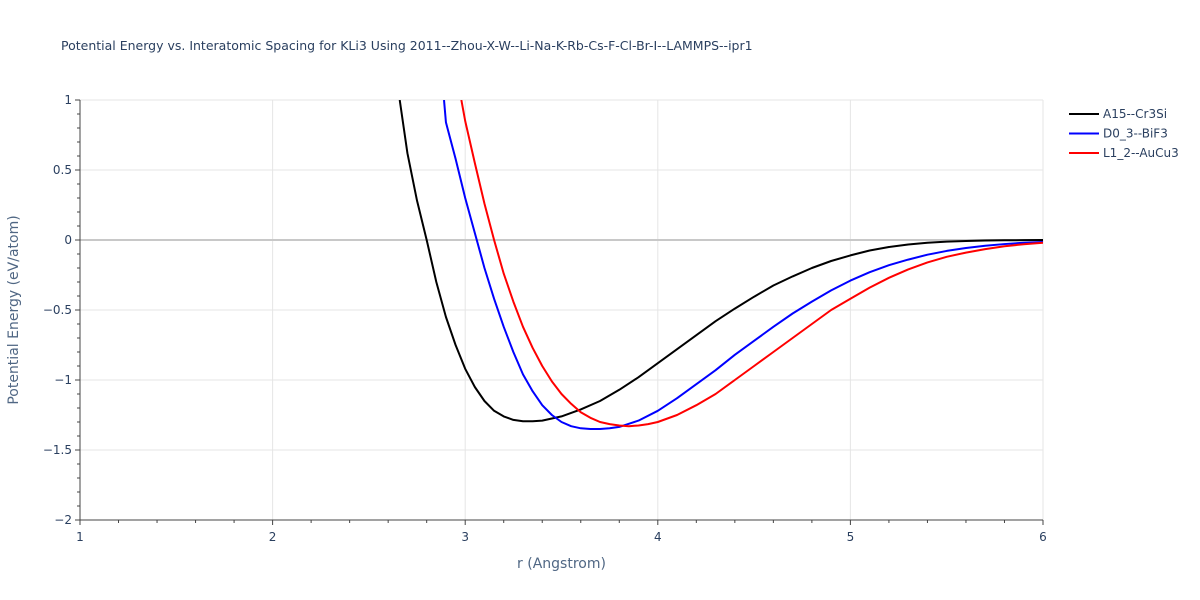 The width and height of the screenshot is (1200, 600). What do you see at coordinates (80, 537) in the screenshot?
I see `x-tick-label: 1` at bounding box center [80, 537].